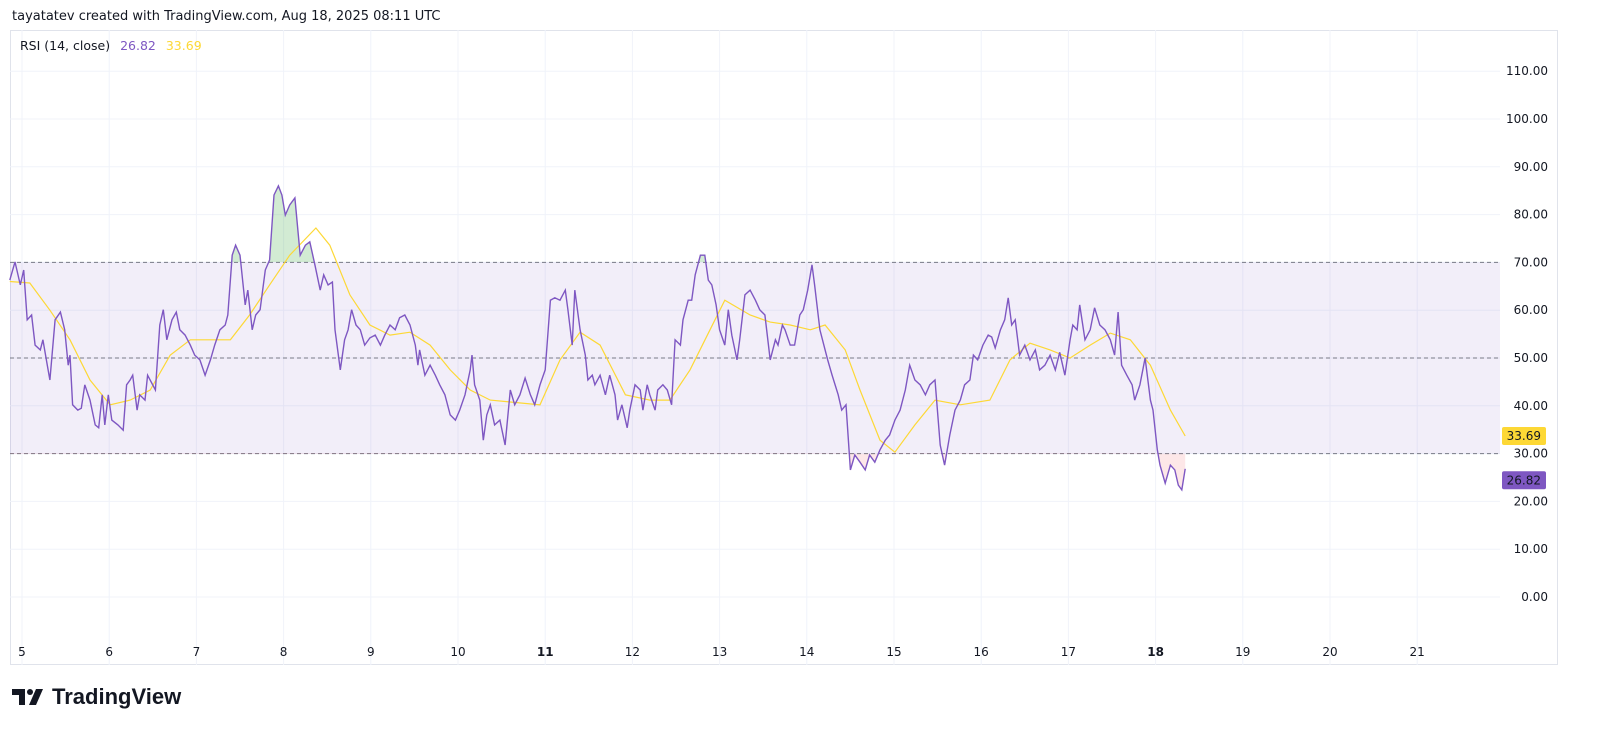 The image size is (1600, 745). I want to click on x-tick-label: 14, so click(806, 652).